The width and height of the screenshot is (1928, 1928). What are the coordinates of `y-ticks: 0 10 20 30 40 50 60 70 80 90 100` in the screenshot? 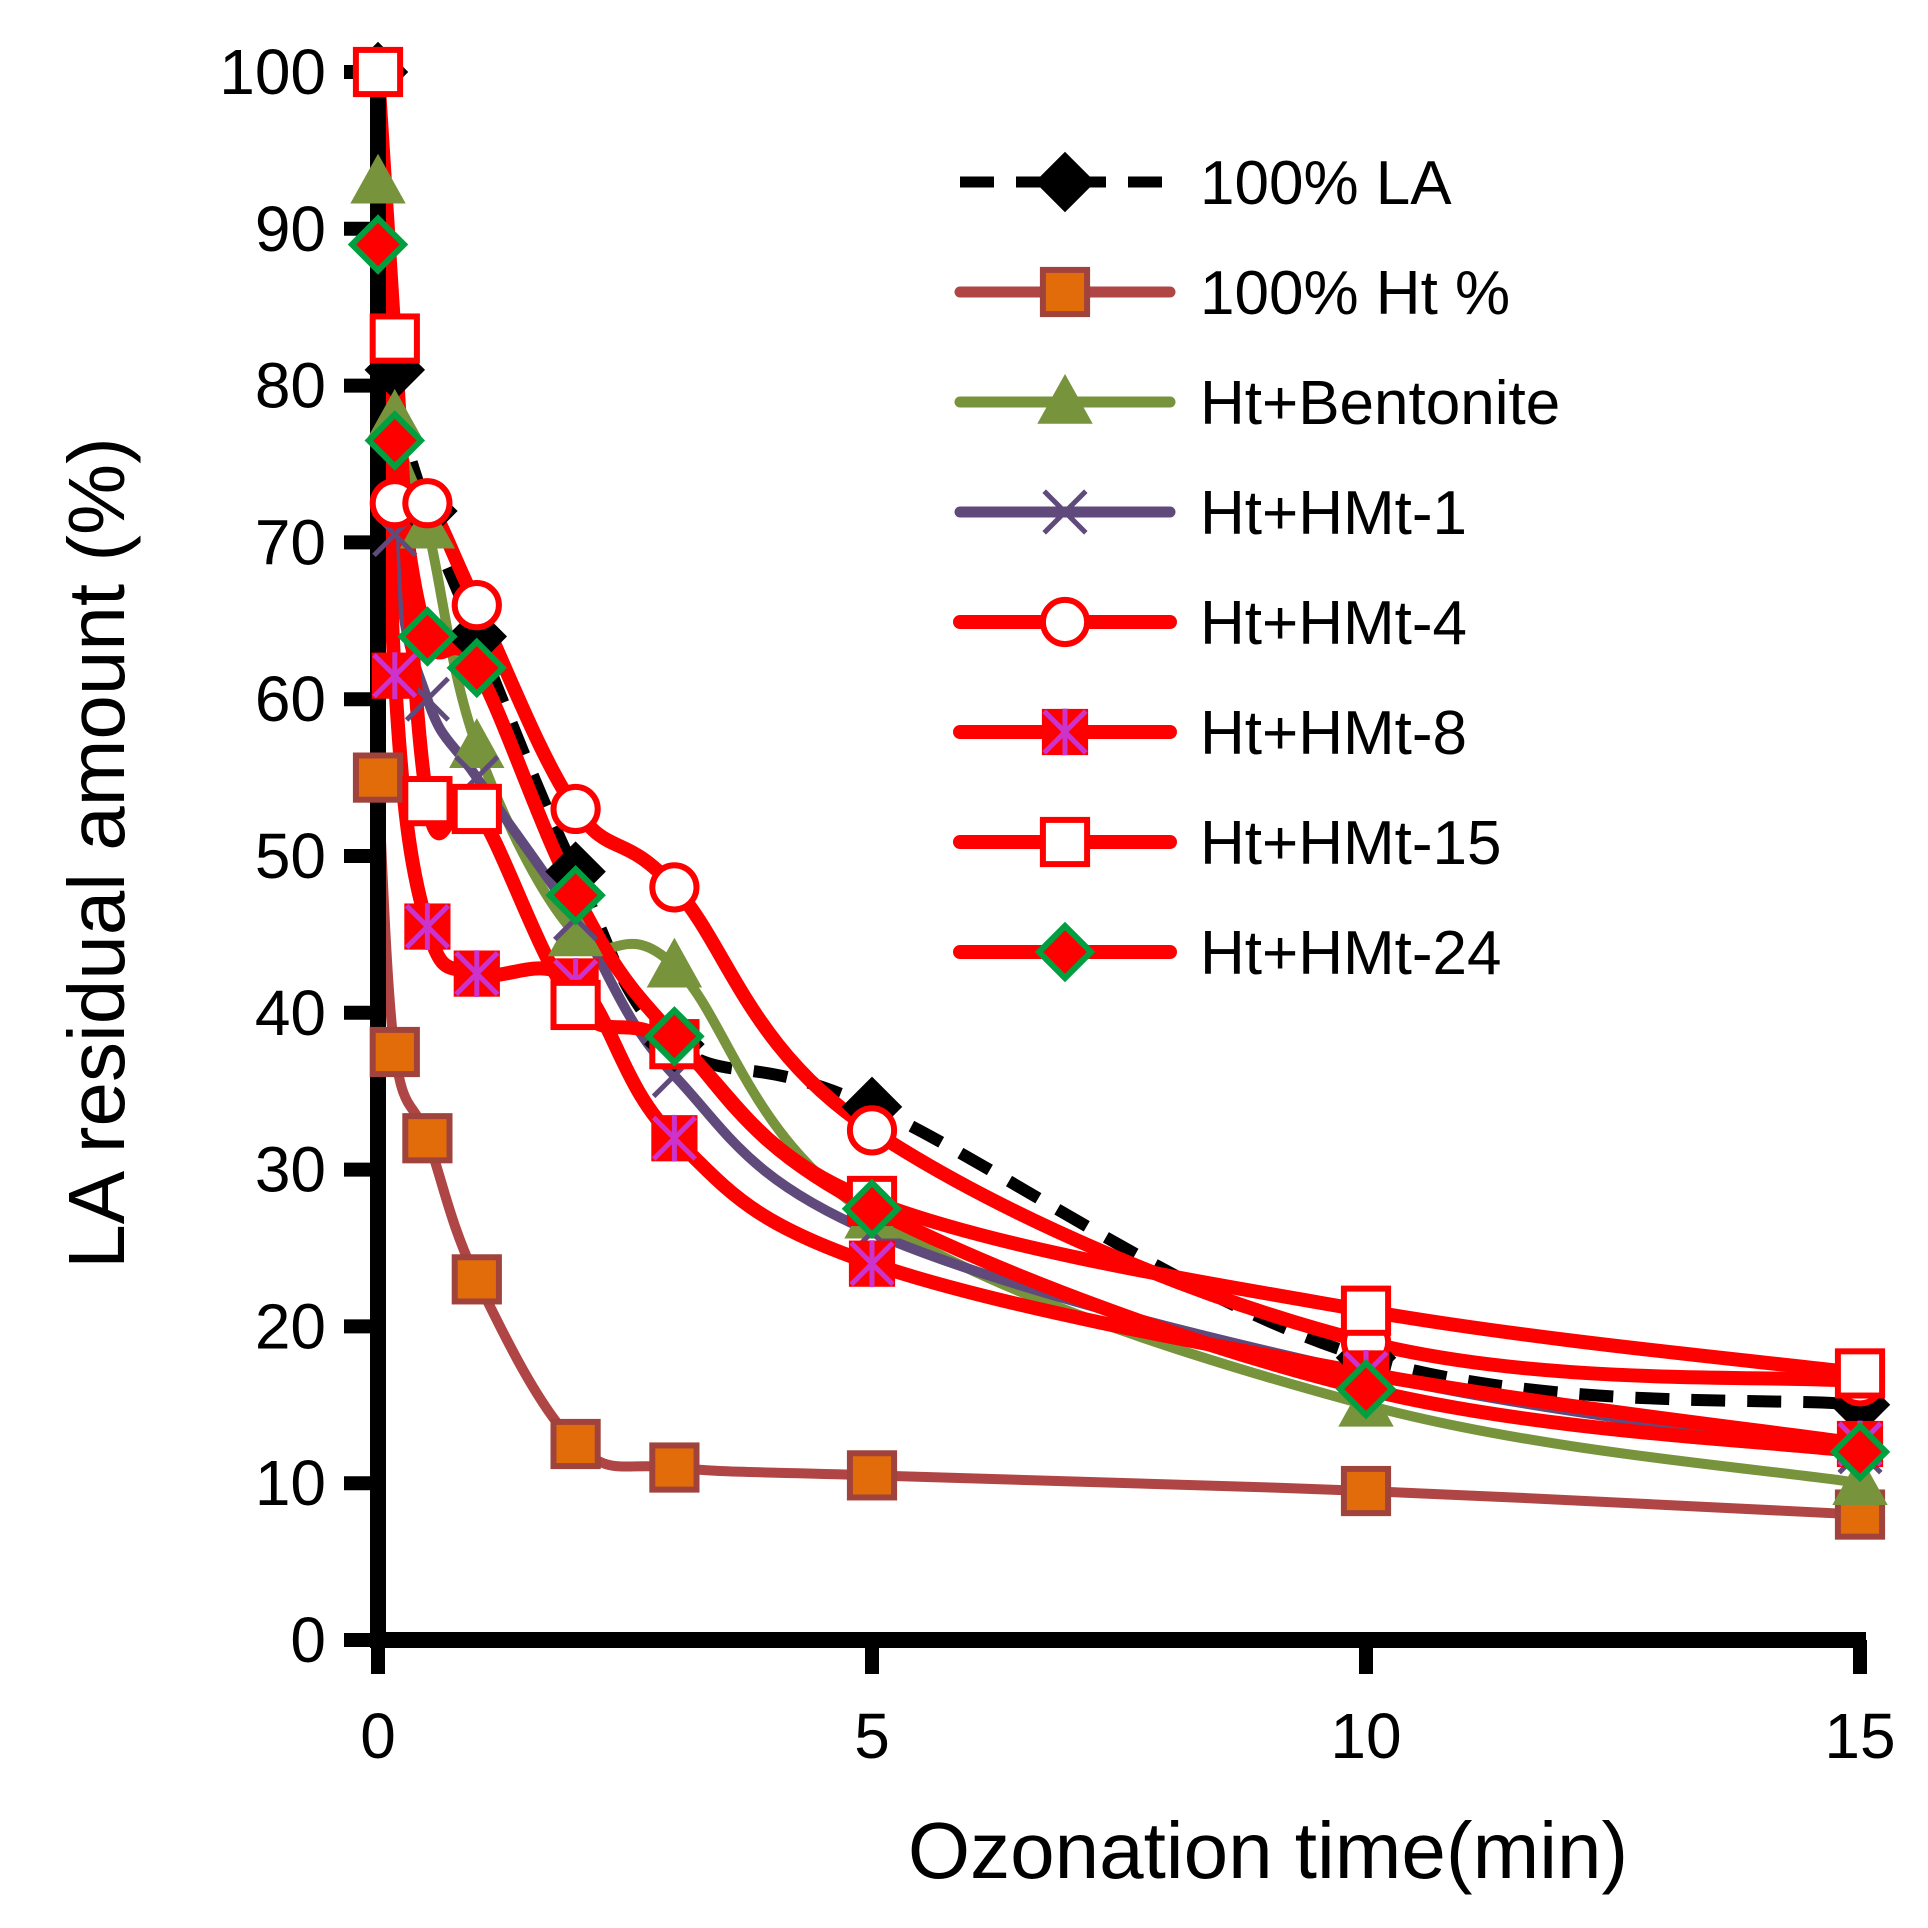 It's located at (298, 856).